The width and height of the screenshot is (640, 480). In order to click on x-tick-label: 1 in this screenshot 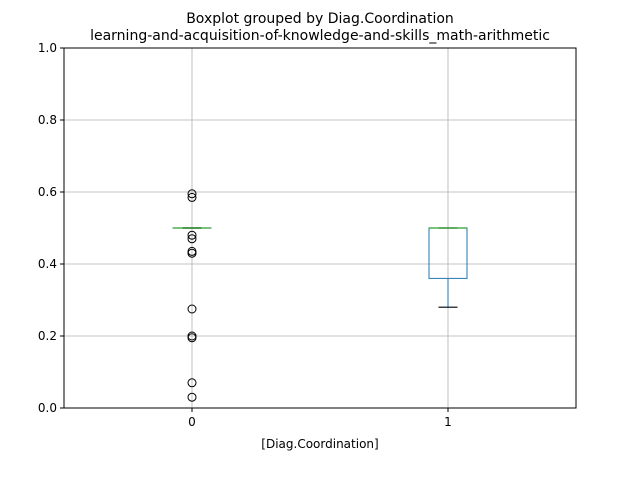, I will do `click(448, 422)`.